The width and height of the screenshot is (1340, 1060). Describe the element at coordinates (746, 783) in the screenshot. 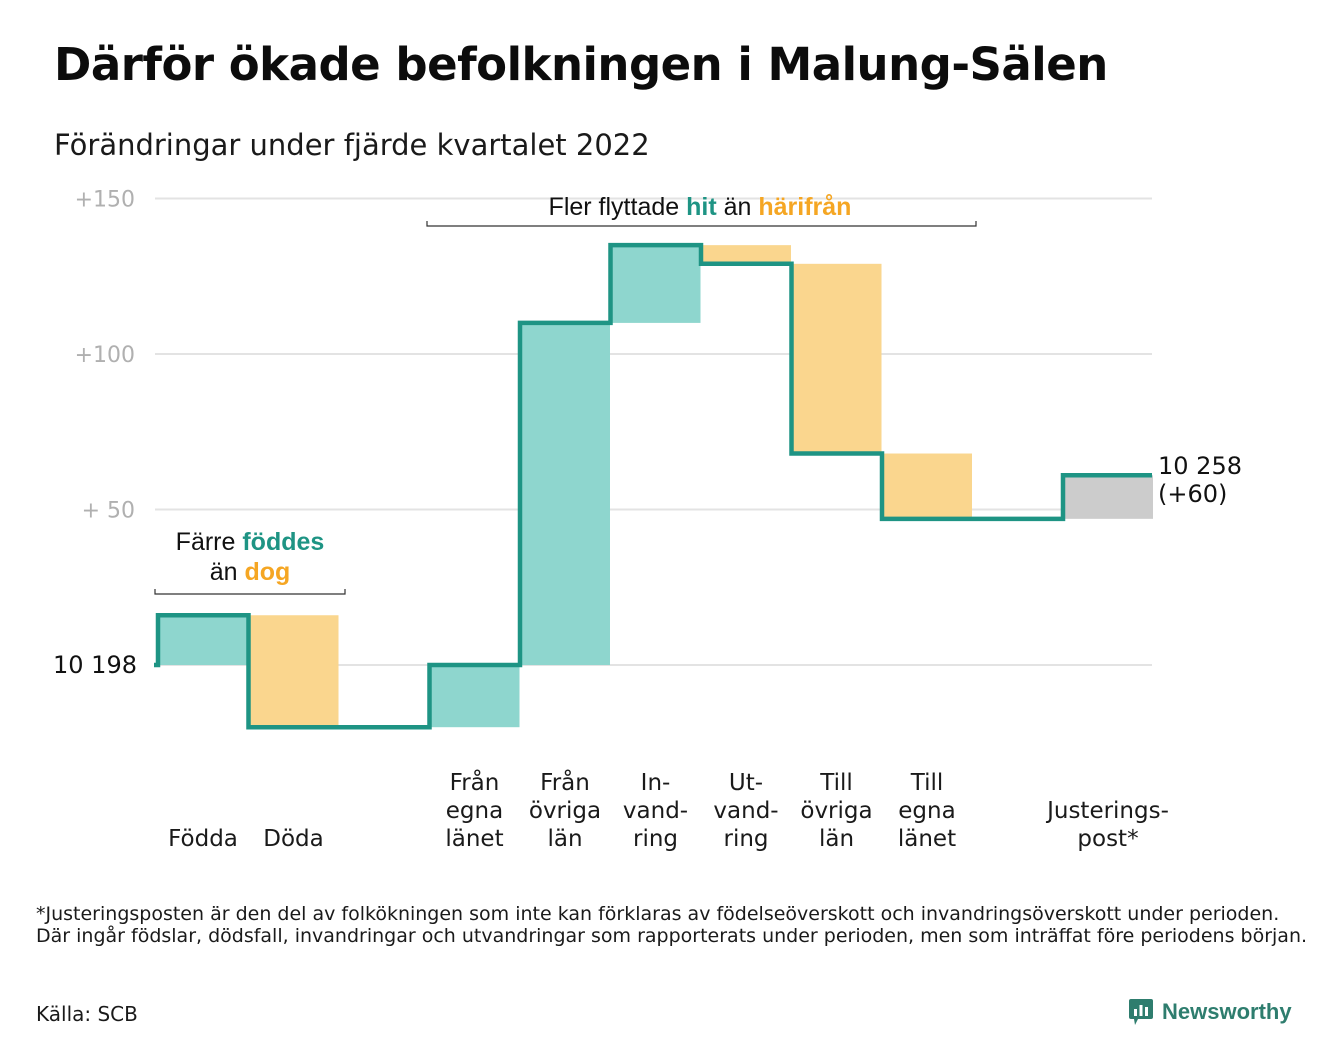

I see `category-label: Ut-` at that location.